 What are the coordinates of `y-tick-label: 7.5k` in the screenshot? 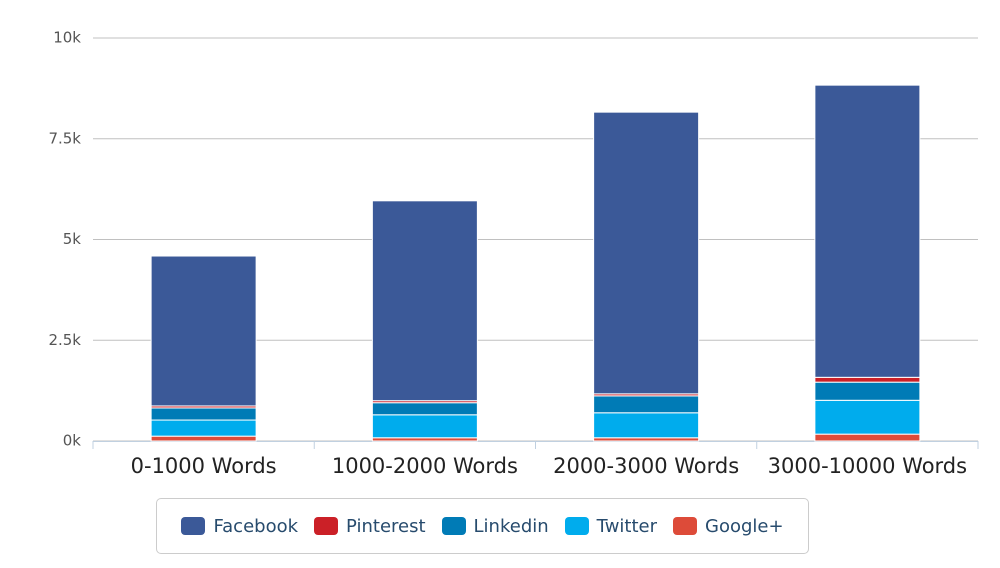 It's located at (64, 138).